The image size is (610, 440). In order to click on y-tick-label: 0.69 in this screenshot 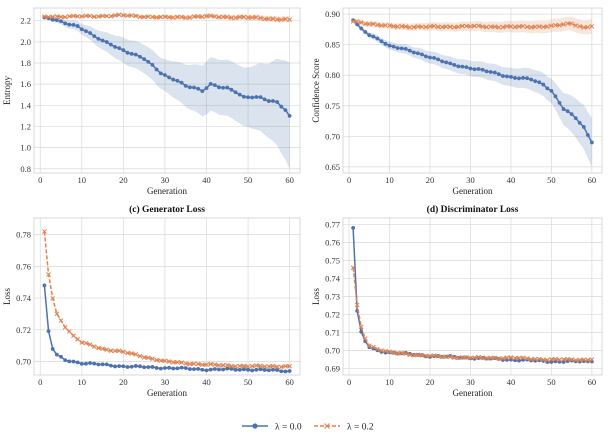, I will do `click(332, 369)`.